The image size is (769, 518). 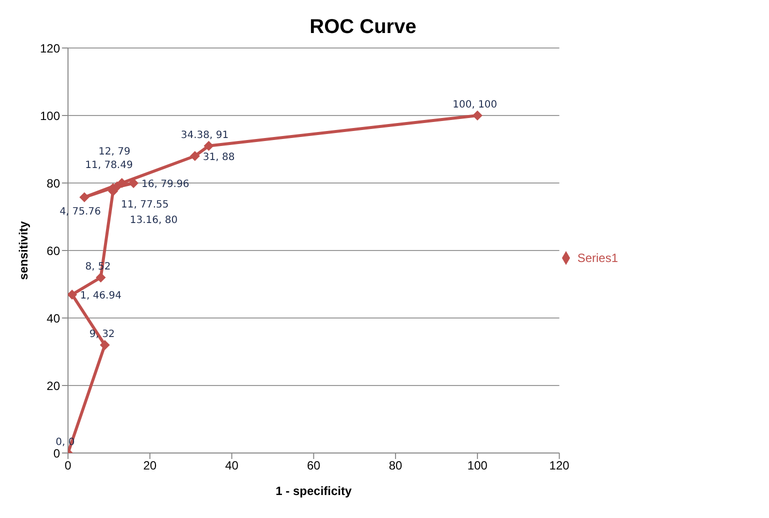 What do you see at coordinates (218, 157) in the screenshot?
I see `data-label: 31, 88` at bounding box center [218, 157].